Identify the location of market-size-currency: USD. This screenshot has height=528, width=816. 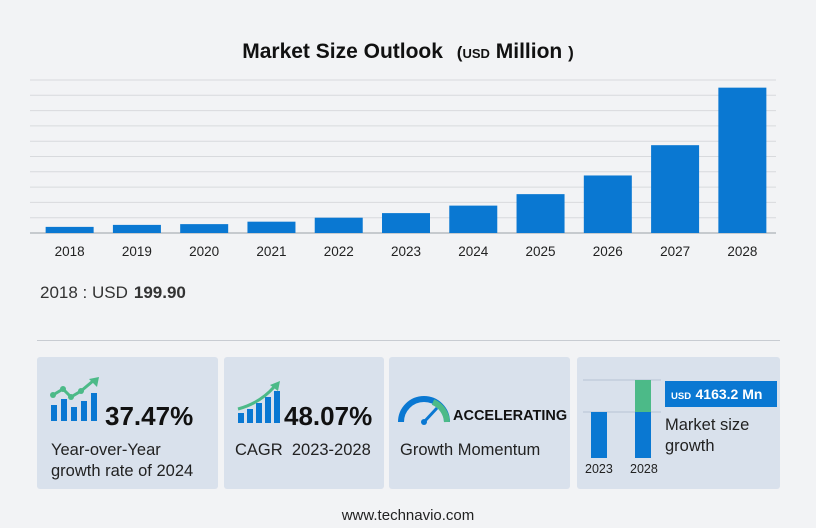
(681, 396).